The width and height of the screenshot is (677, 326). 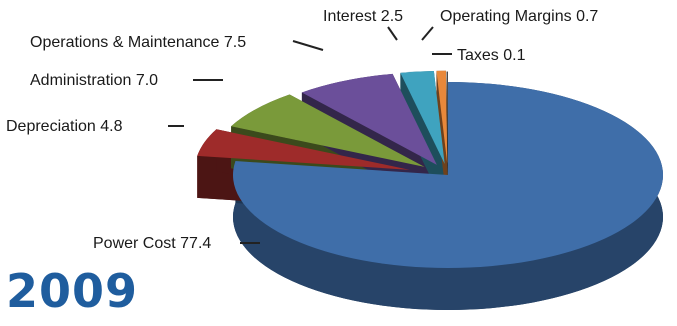 I want to click on label-power-cost: Power Cost 77.4, so click(x=152, y=243).